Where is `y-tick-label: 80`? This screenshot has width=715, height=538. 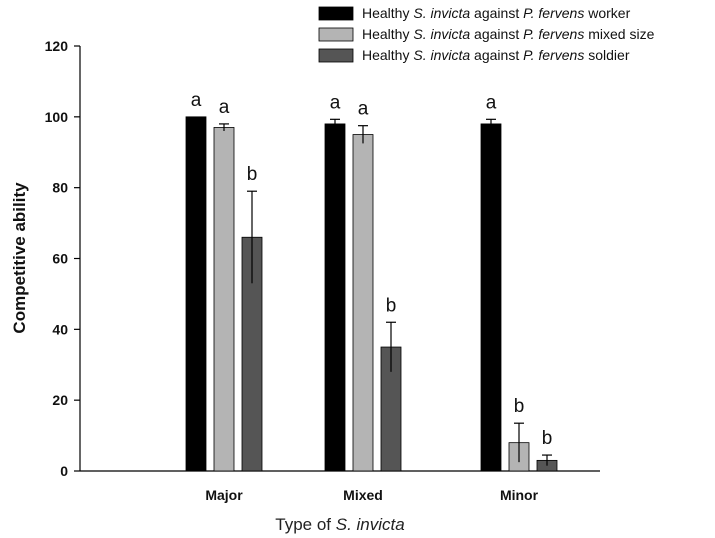 y-tick-label: 80 is located at coordinates (60, 188).